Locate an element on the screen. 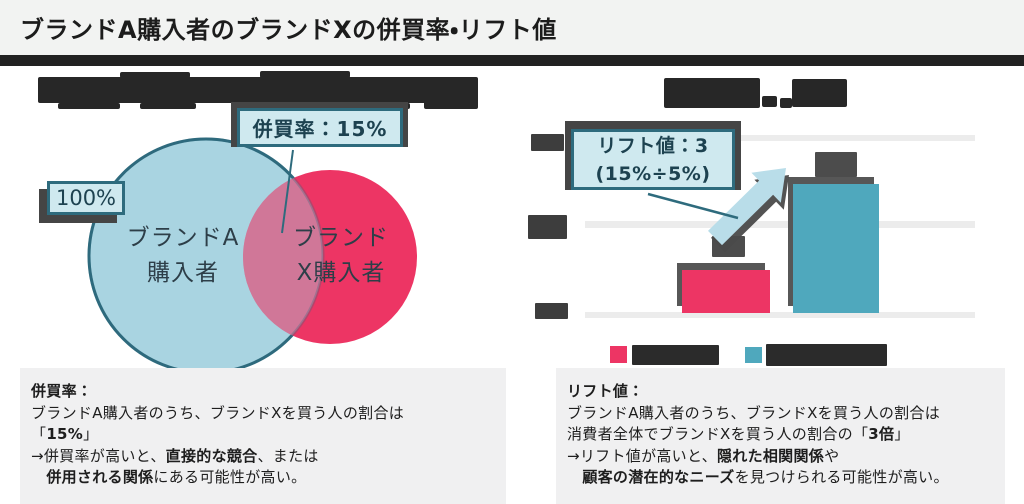  plot-area is located at coordinates (780, 224).